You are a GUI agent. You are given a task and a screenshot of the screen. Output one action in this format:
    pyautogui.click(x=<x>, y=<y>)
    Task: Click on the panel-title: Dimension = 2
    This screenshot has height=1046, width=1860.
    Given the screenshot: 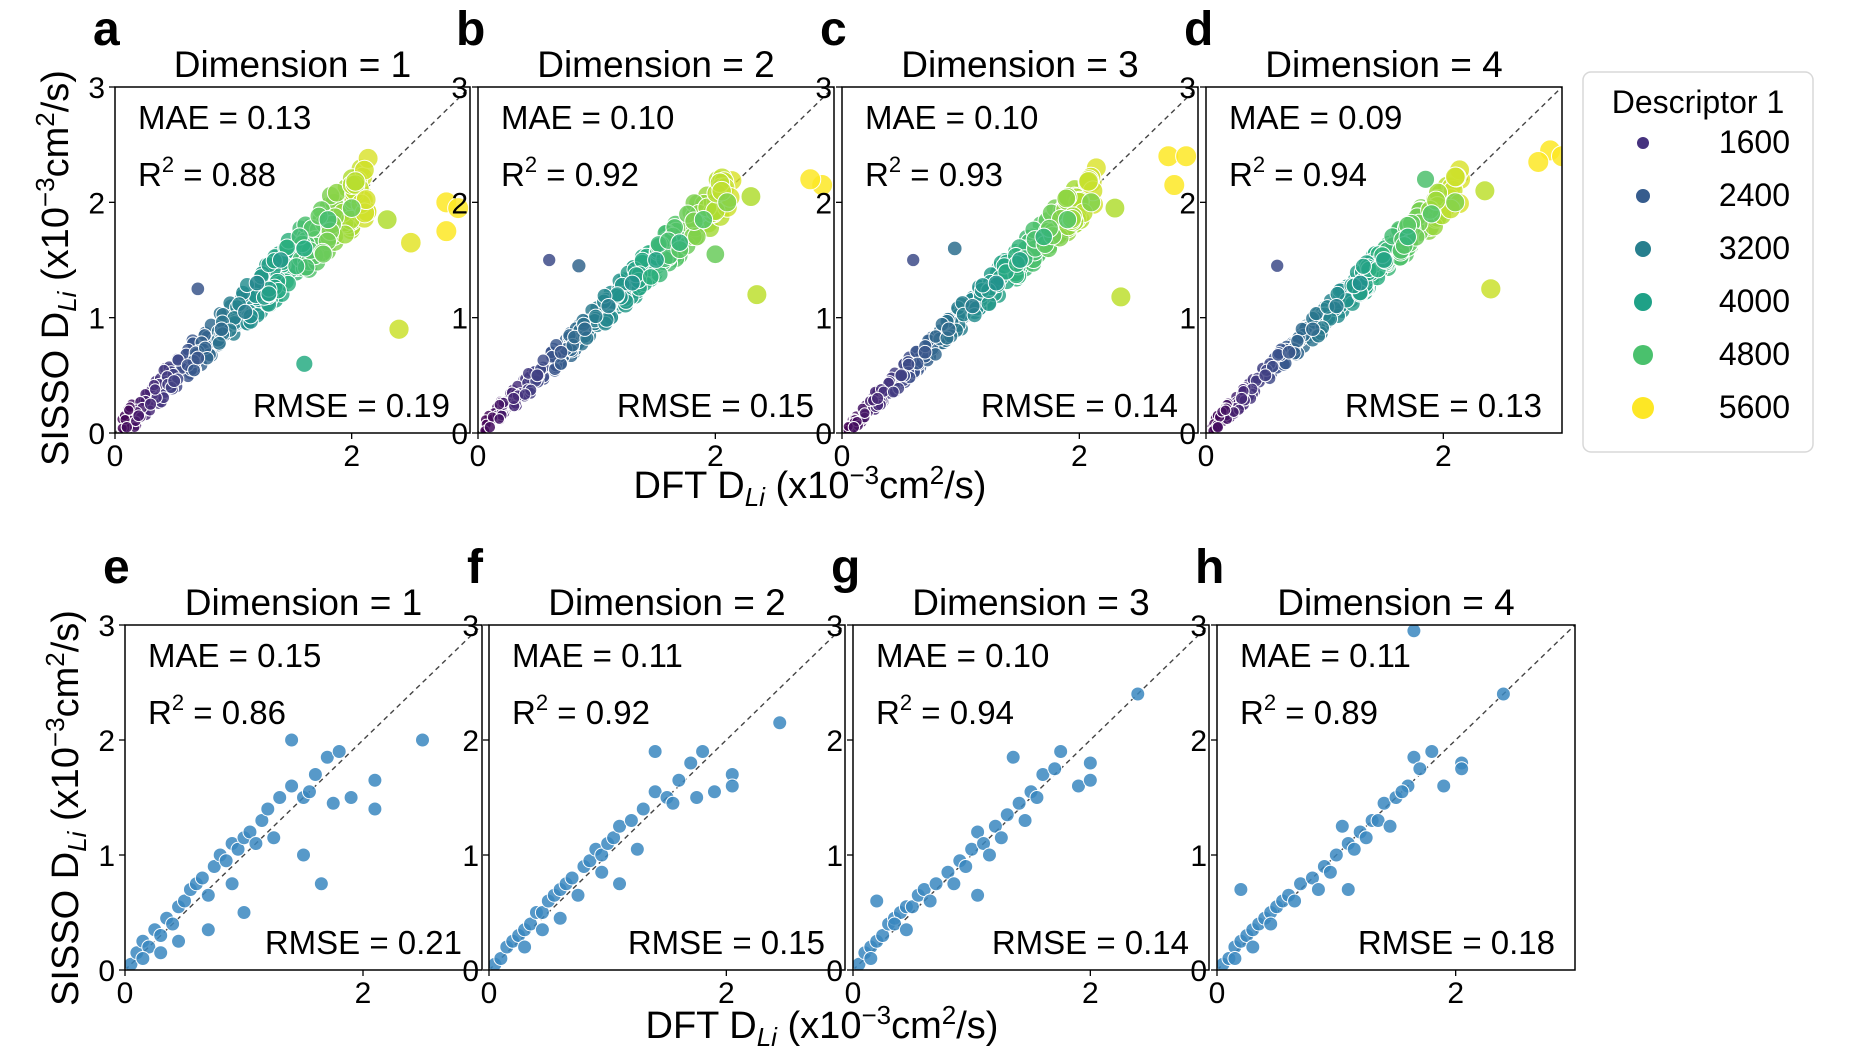 What is the action you would take?
    pyautogui.click(x=656, y=64)
    